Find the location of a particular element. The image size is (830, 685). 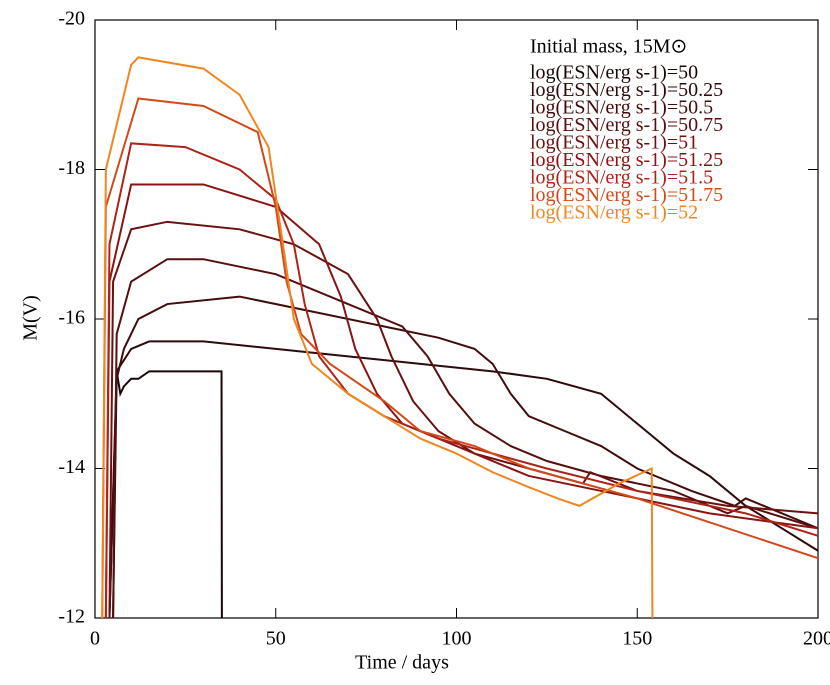

y-tick-label: -20 is located at coordinates (71, 19).